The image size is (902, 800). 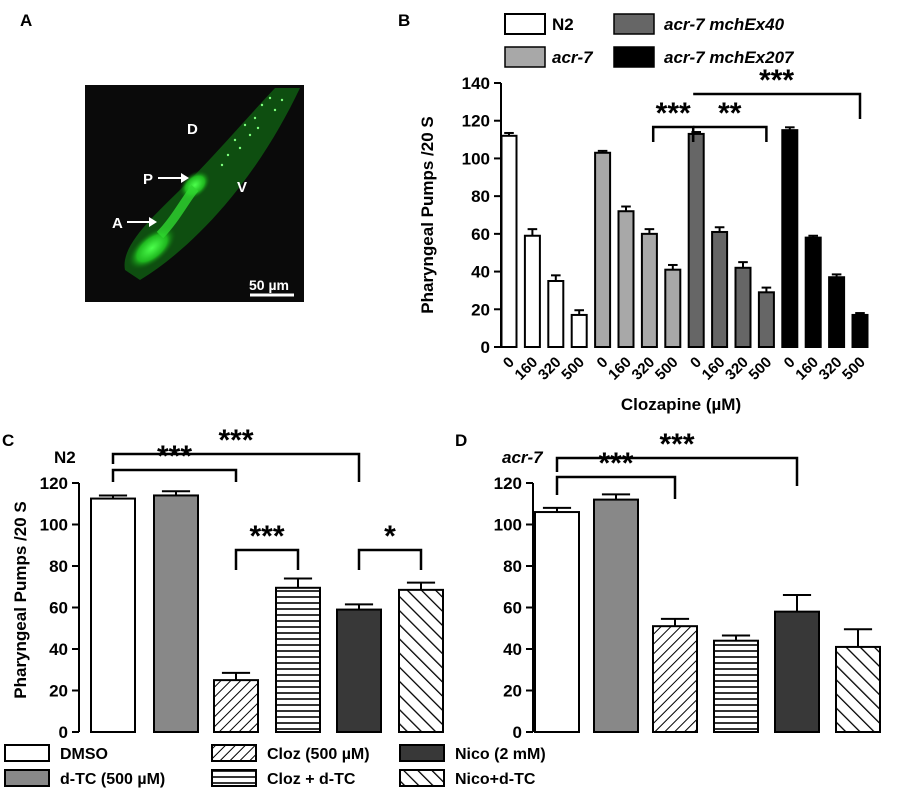 I want to click on chart-d-ytick-label: 40, so click(x=512, y=649).